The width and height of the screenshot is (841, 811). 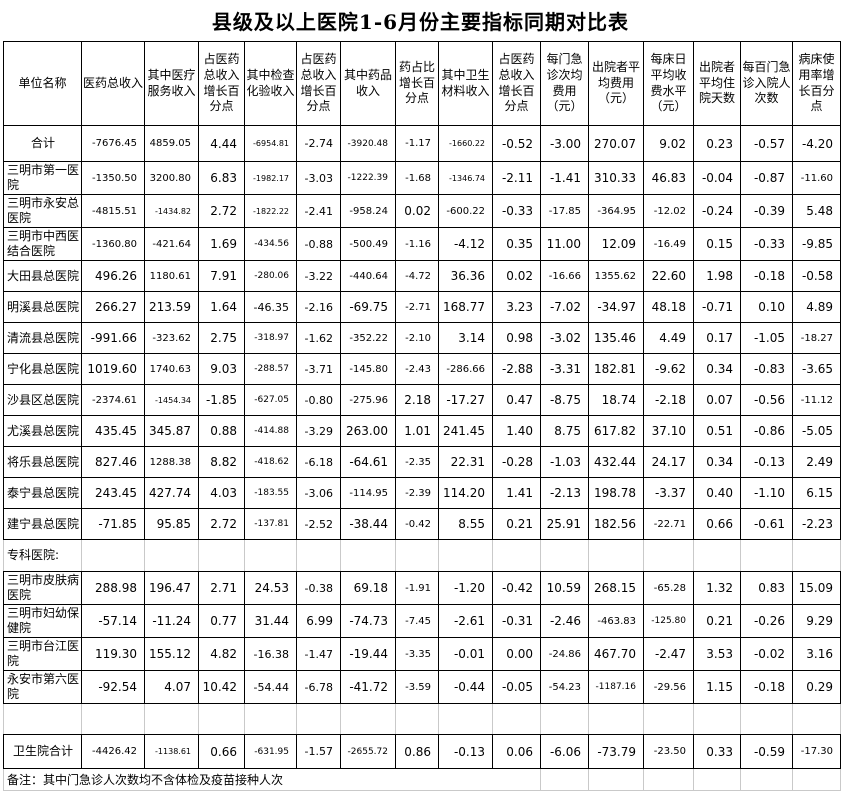 What do you see at coordinates (272, 779) in the screenshot?
I see `note-text: 备注：其中门急诊人次数均不含体检及疫苗接种人次` at bounding box center [272, 779].